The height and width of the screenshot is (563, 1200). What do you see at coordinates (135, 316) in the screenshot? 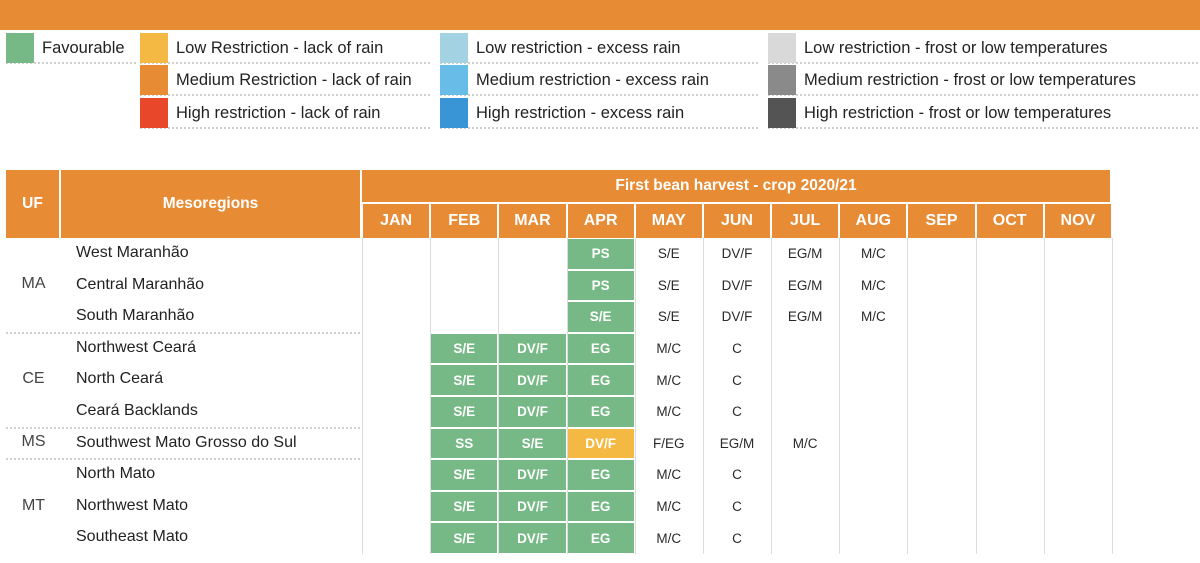
I see `mesoregion-name: South Maranhão` at bounding box center [135, 316].